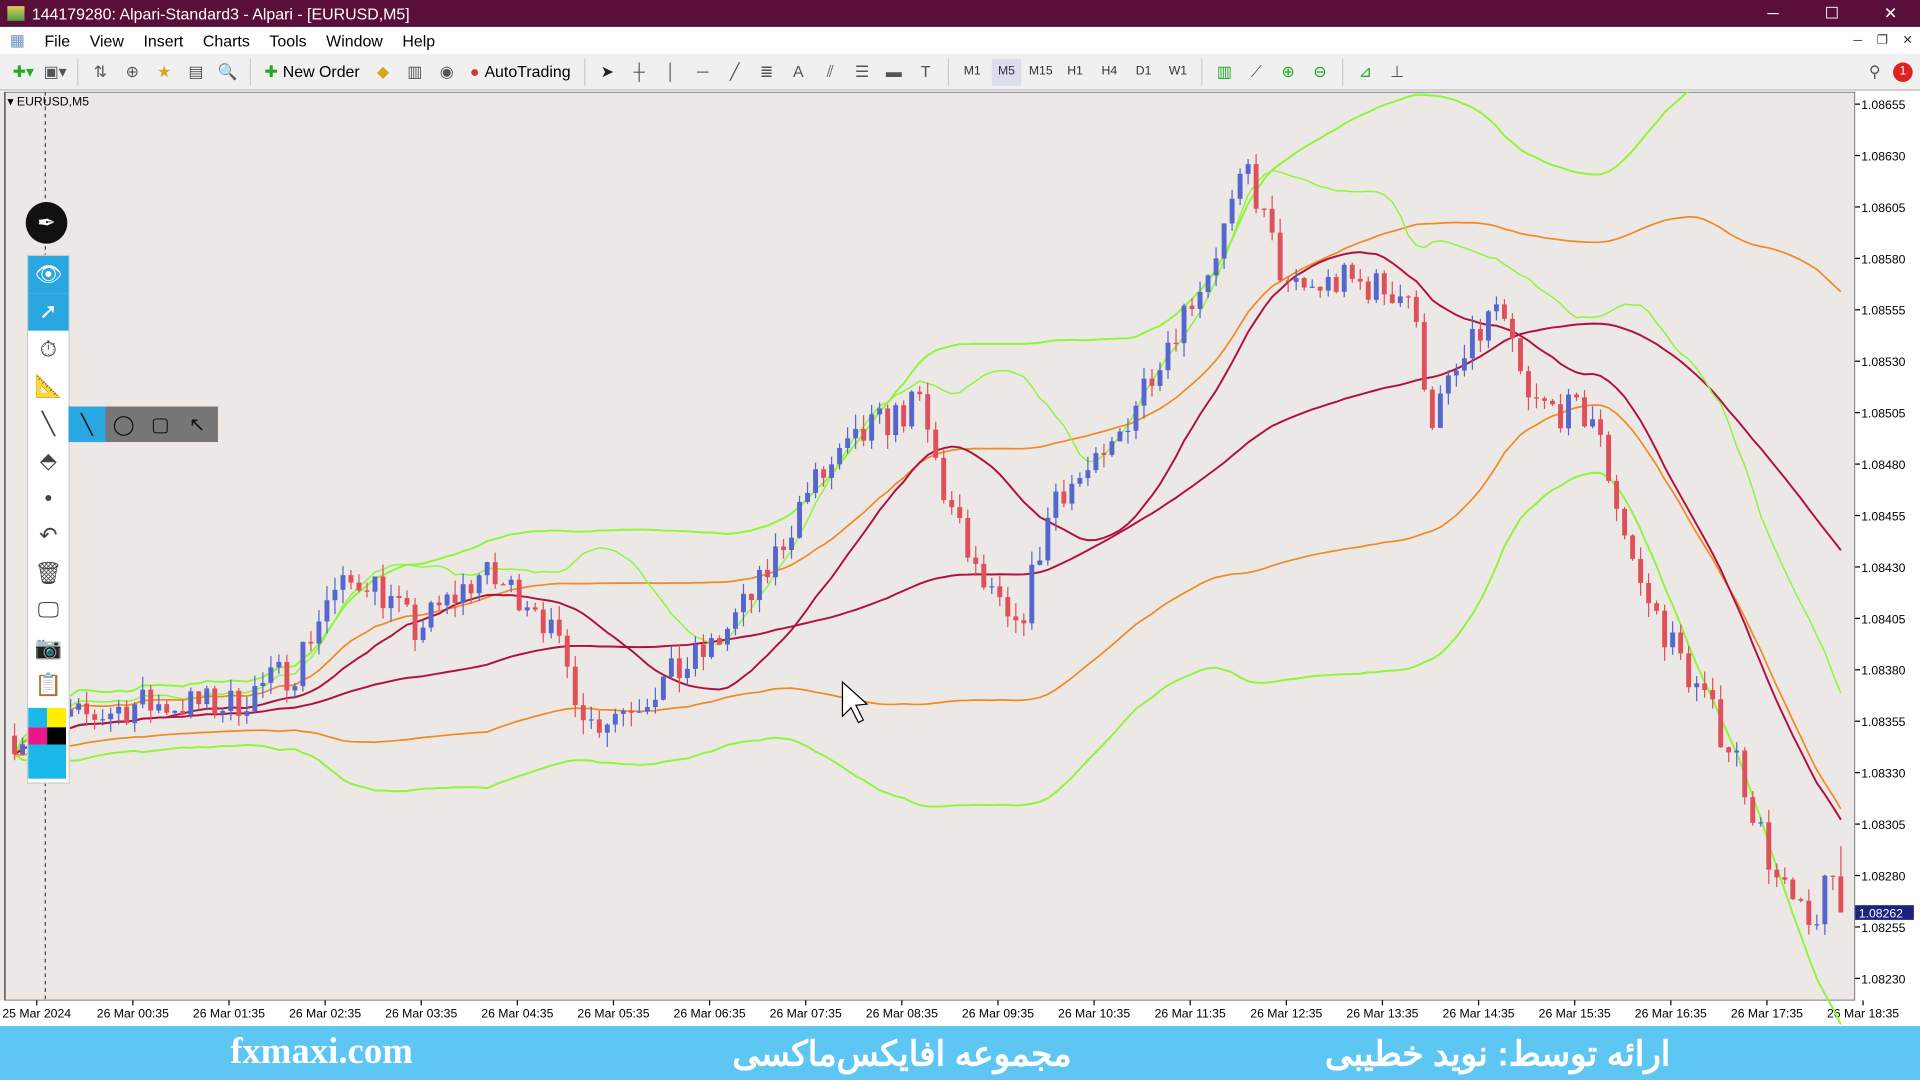  Describe the element at coordinates (48, 685) in the screenshot. I see `notes-icon: 📋` at that location.